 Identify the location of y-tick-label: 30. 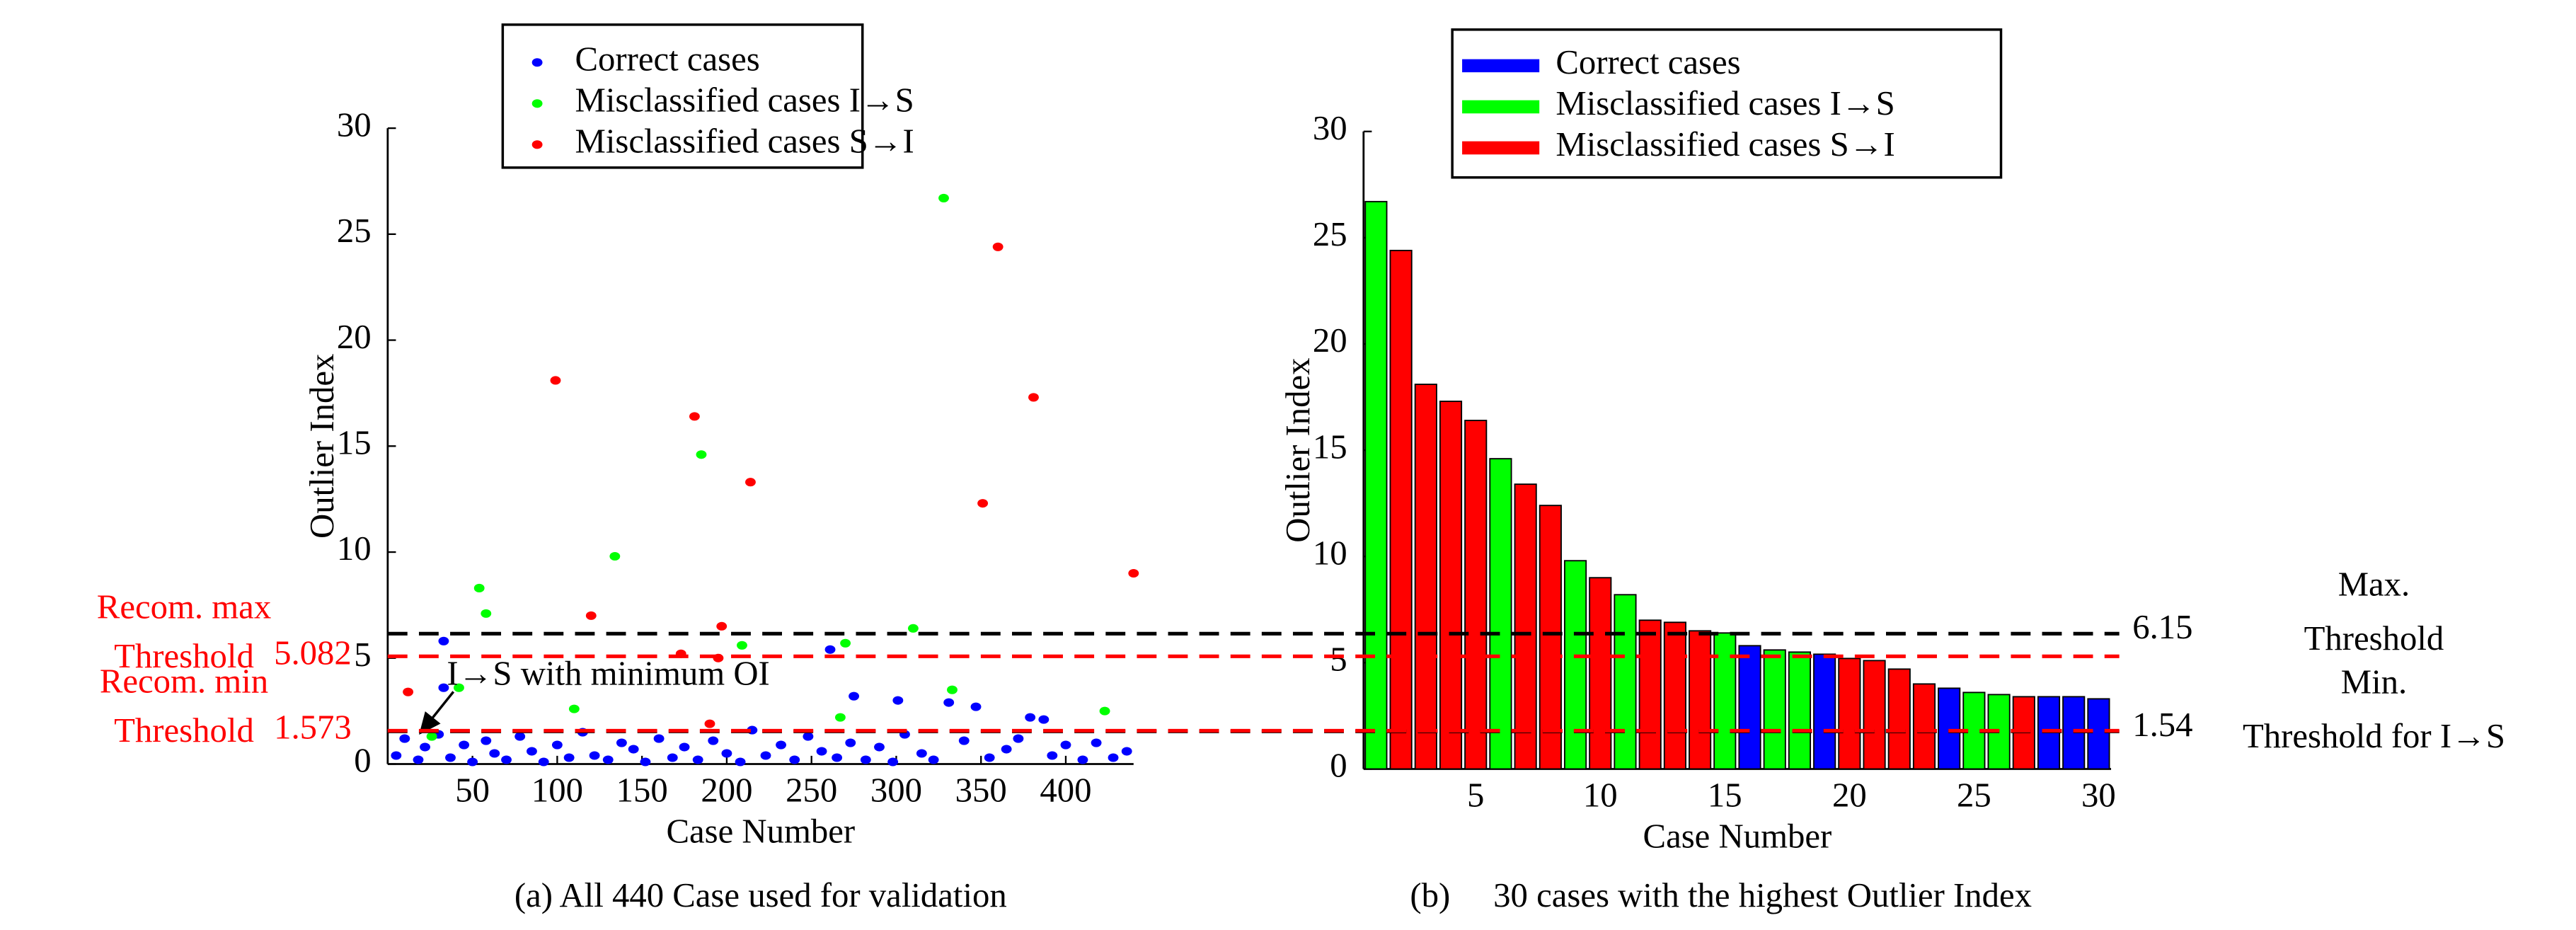
(1330, 128).